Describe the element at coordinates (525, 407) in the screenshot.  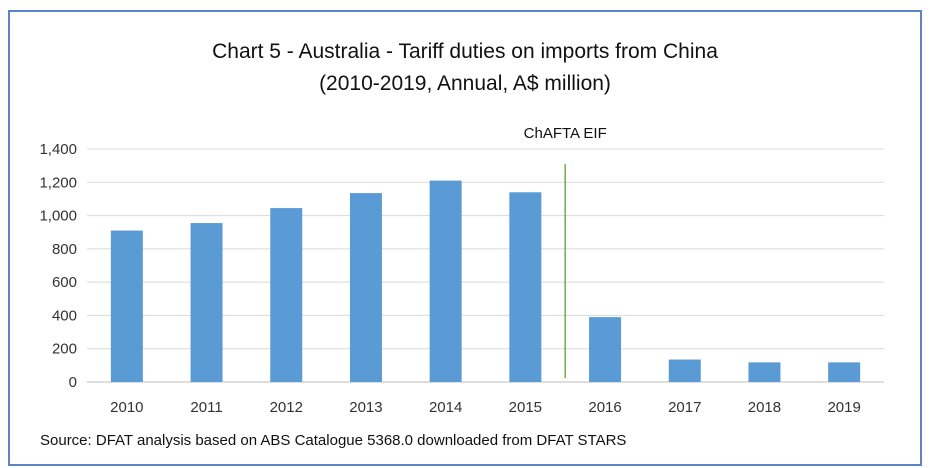
I see `x-tick-label: 2015` at that location.